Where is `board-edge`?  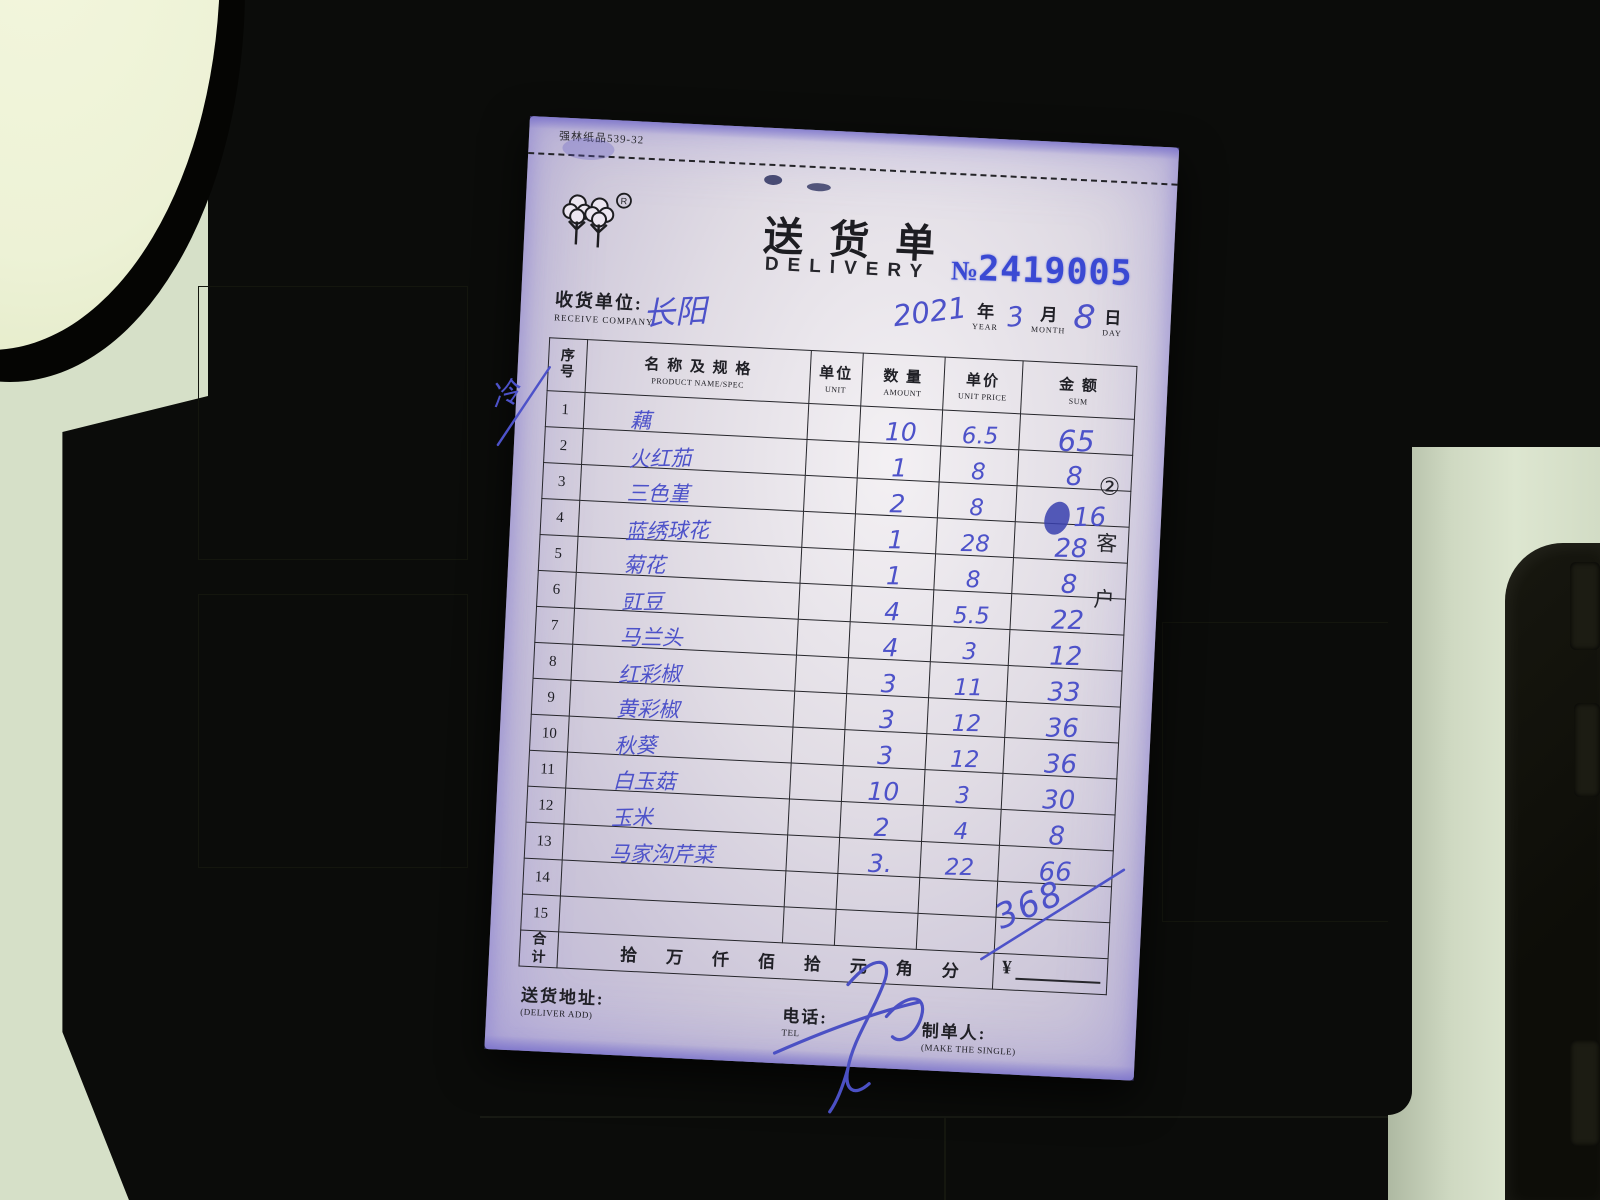
board-edge is located at coordinates (1400, 781).